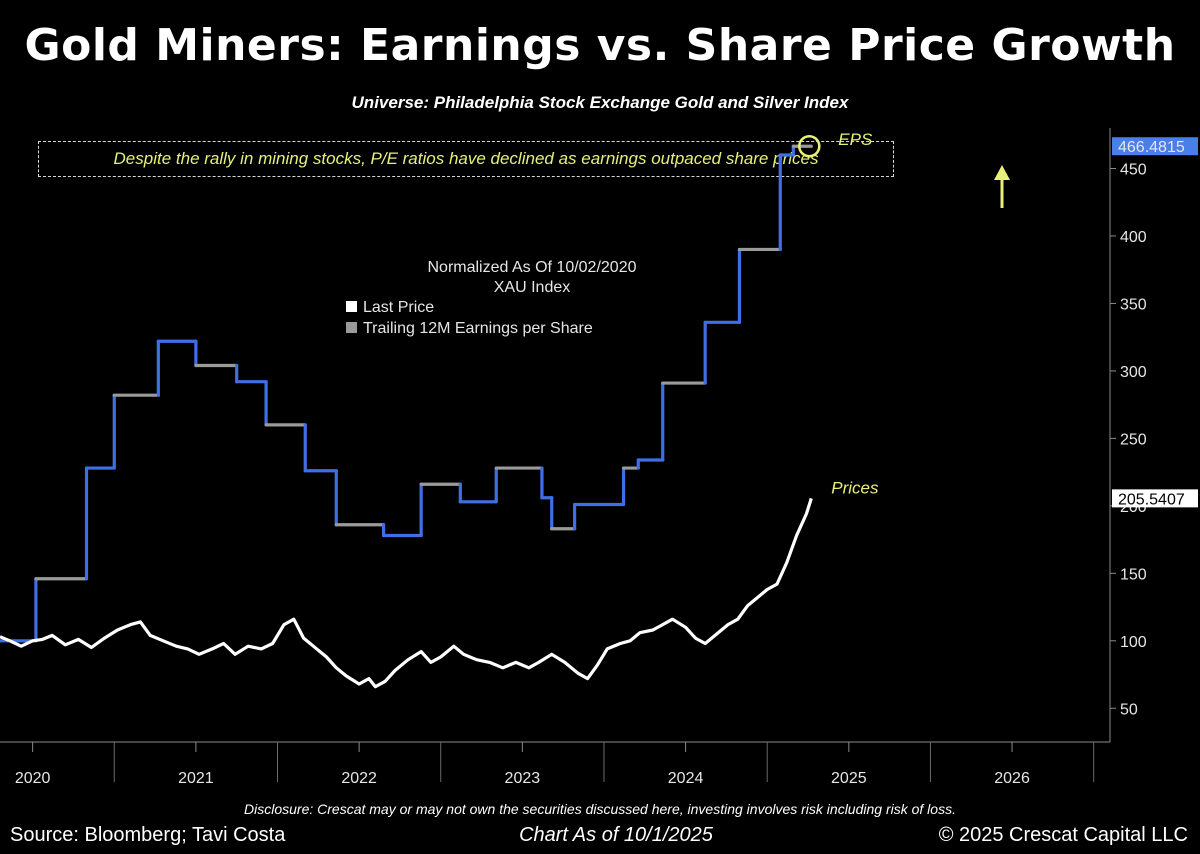 The width and height of the screenshot is (1200, 854). What do you see at coordinates (855, 487) in the screenshot?
I see `prices-label: Prices` at bounding box center [855, 487].